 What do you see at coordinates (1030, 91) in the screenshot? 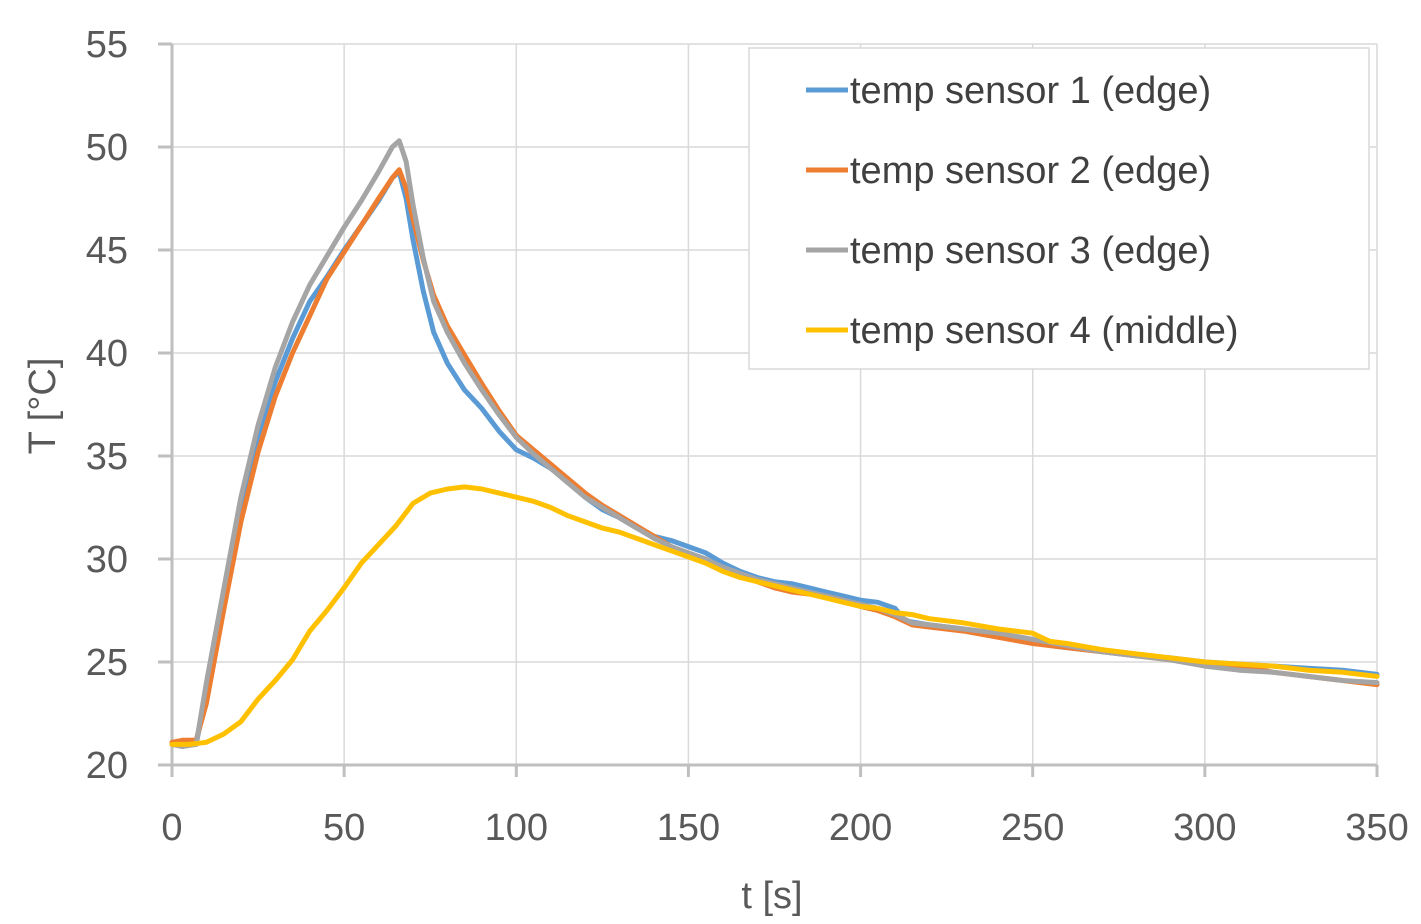
I see `legend-label-1: temp sensor 1 (edge)` at bounding box center [1030, 91].